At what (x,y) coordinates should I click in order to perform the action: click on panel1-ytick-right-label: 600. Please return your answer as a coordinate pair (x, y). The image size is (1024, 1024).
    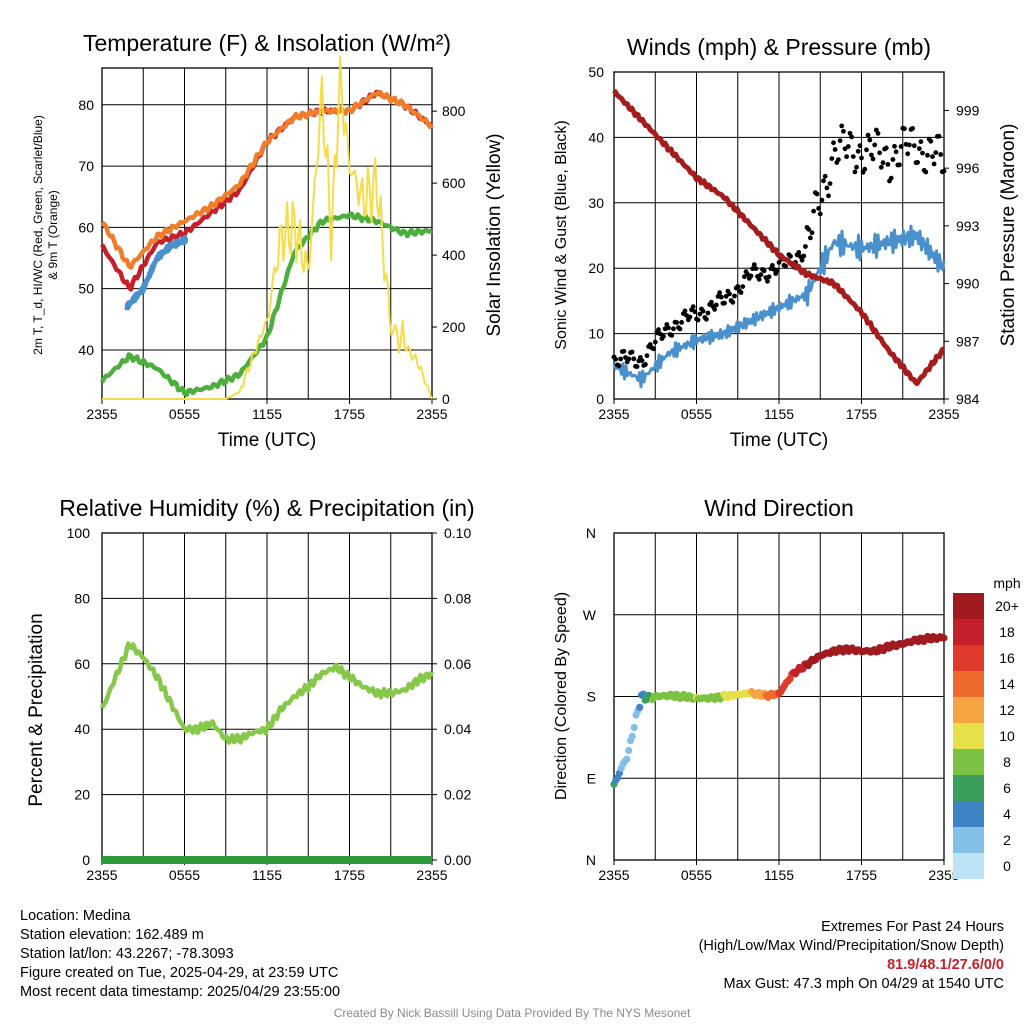
    Looking at the image, I should click on (454, 183).